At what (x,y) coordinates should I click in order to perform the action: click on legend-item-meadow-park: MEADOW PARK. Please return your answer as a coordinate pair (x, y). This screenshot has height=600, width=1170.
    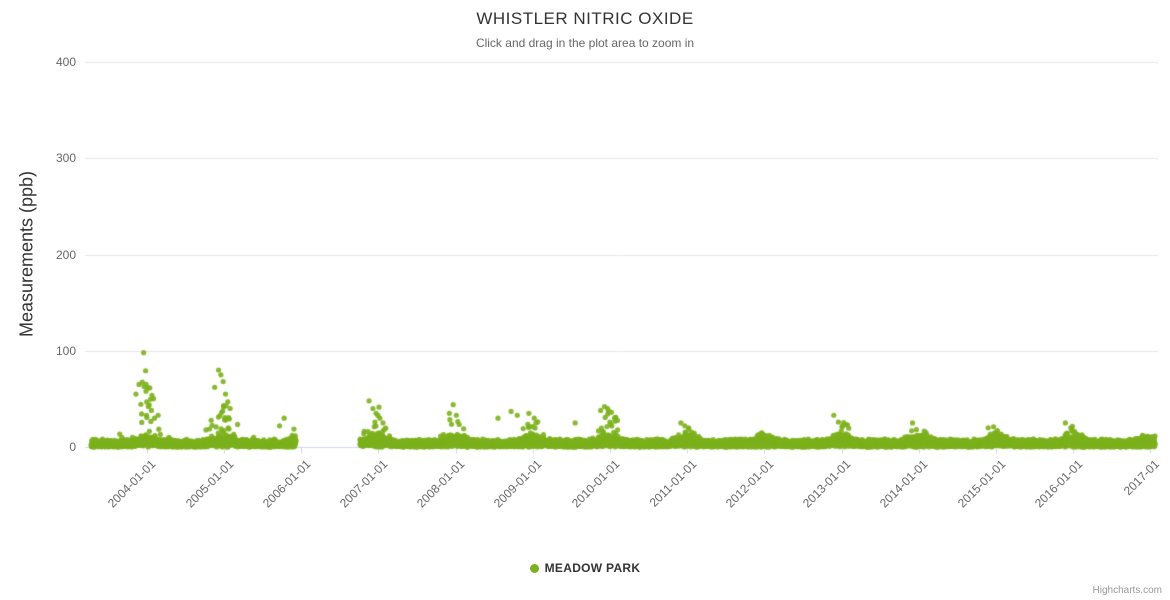
    Looking at the image, I should click on (585, 568).